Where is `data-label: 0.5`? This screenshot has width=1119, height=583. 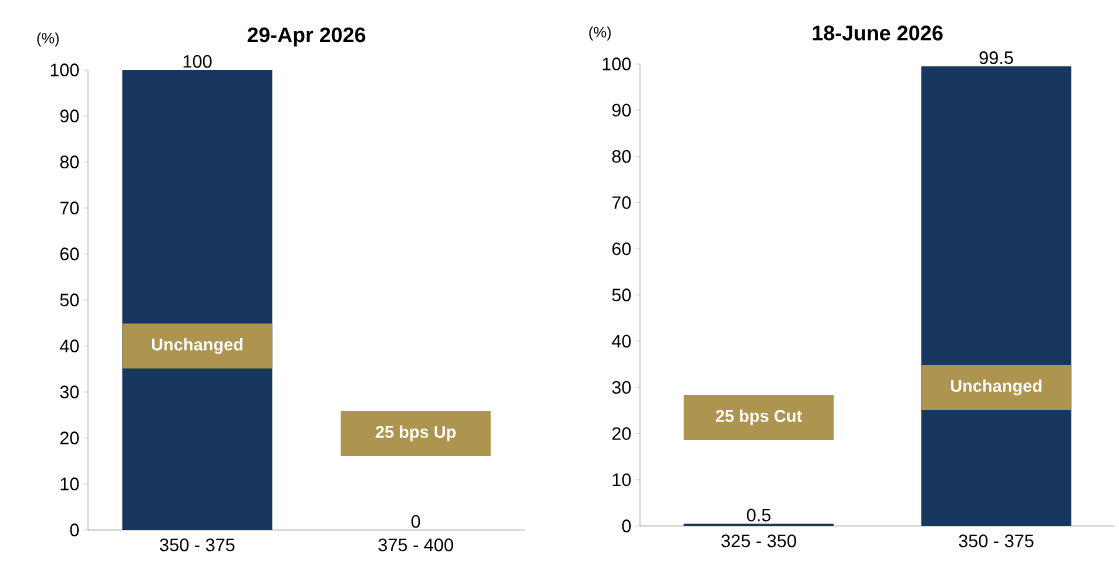
data-label: 0.5 is located at coordinates (758, 515).